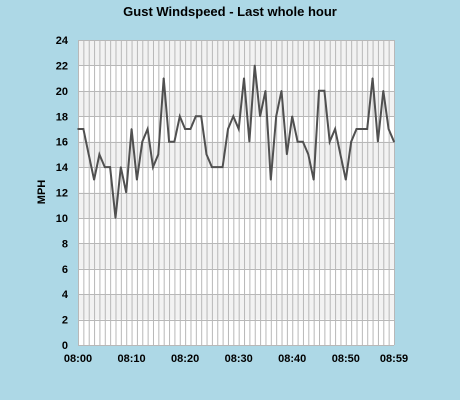 The width and height of the screenshot is (460, 400). Describe the element at coordinates (62, 117) in the screenshot. I see `y-tick-label: 18` at that location.